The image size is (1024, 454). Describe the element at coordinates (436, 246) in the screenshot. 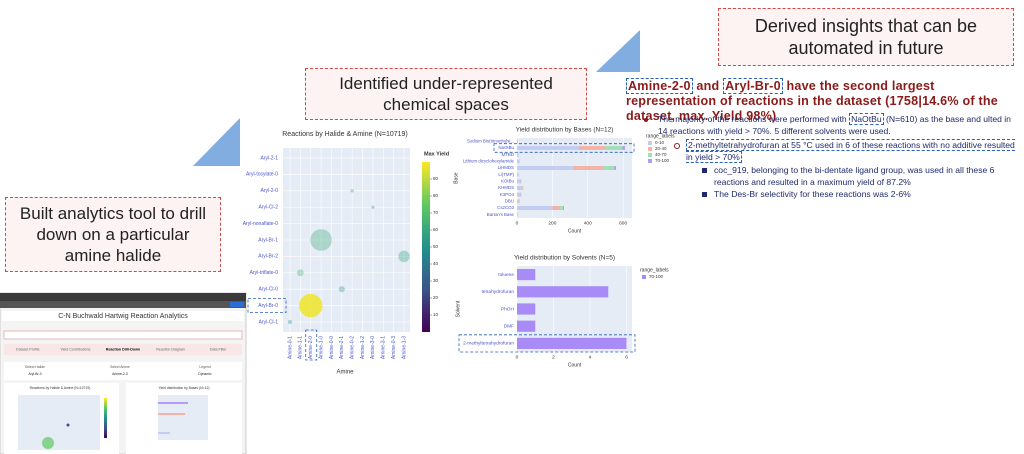

I see `colorbar-tick-label: 50` at that location.